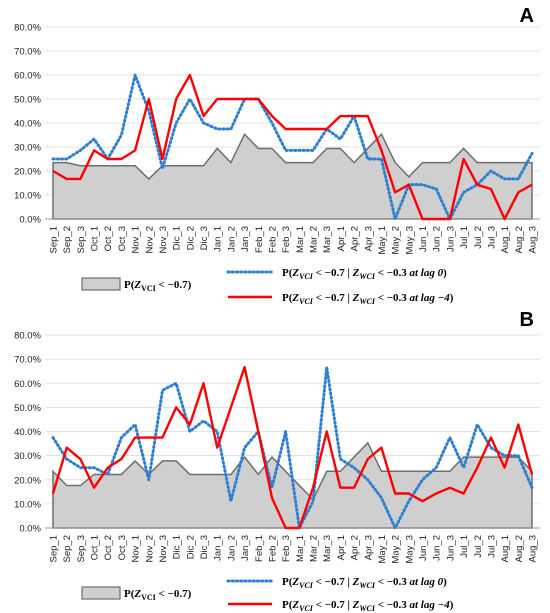 This screenshot has width=550, height=613. Describe the element at coordinates (437, 548) in the screenshot. I see `x-tick-label: Jun_2` at that location.